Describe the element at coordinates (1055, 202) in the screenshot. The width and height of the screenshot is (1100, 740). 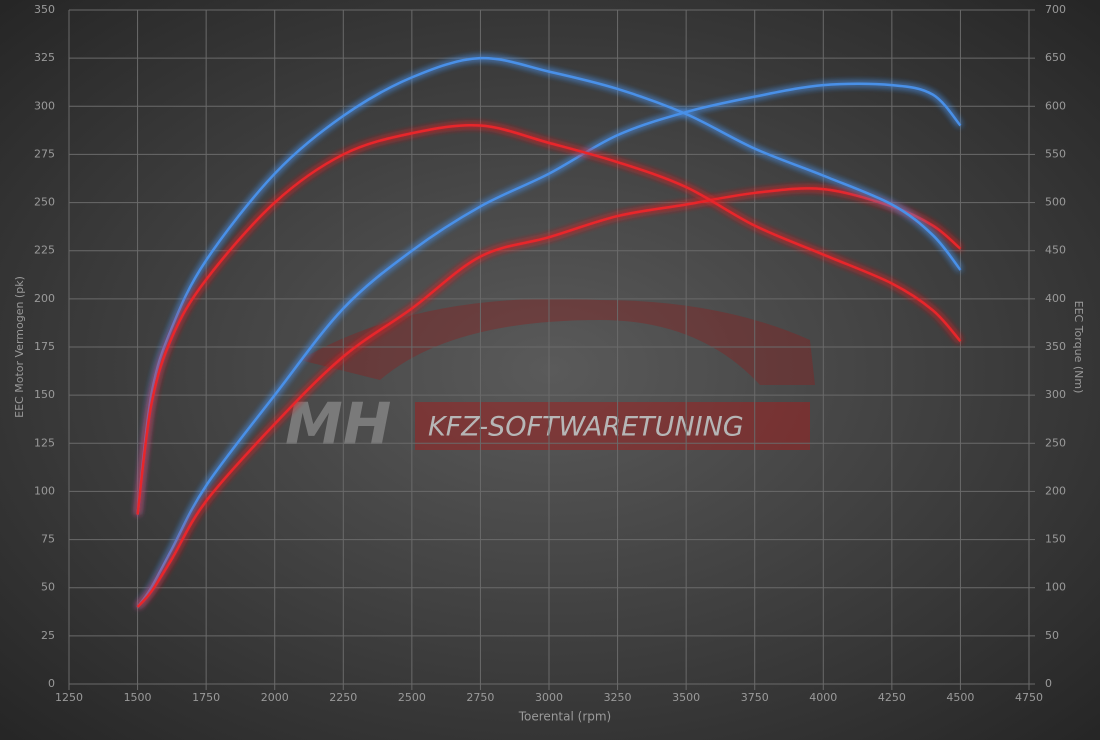
I see `y2-tick-label: 500` at that location.